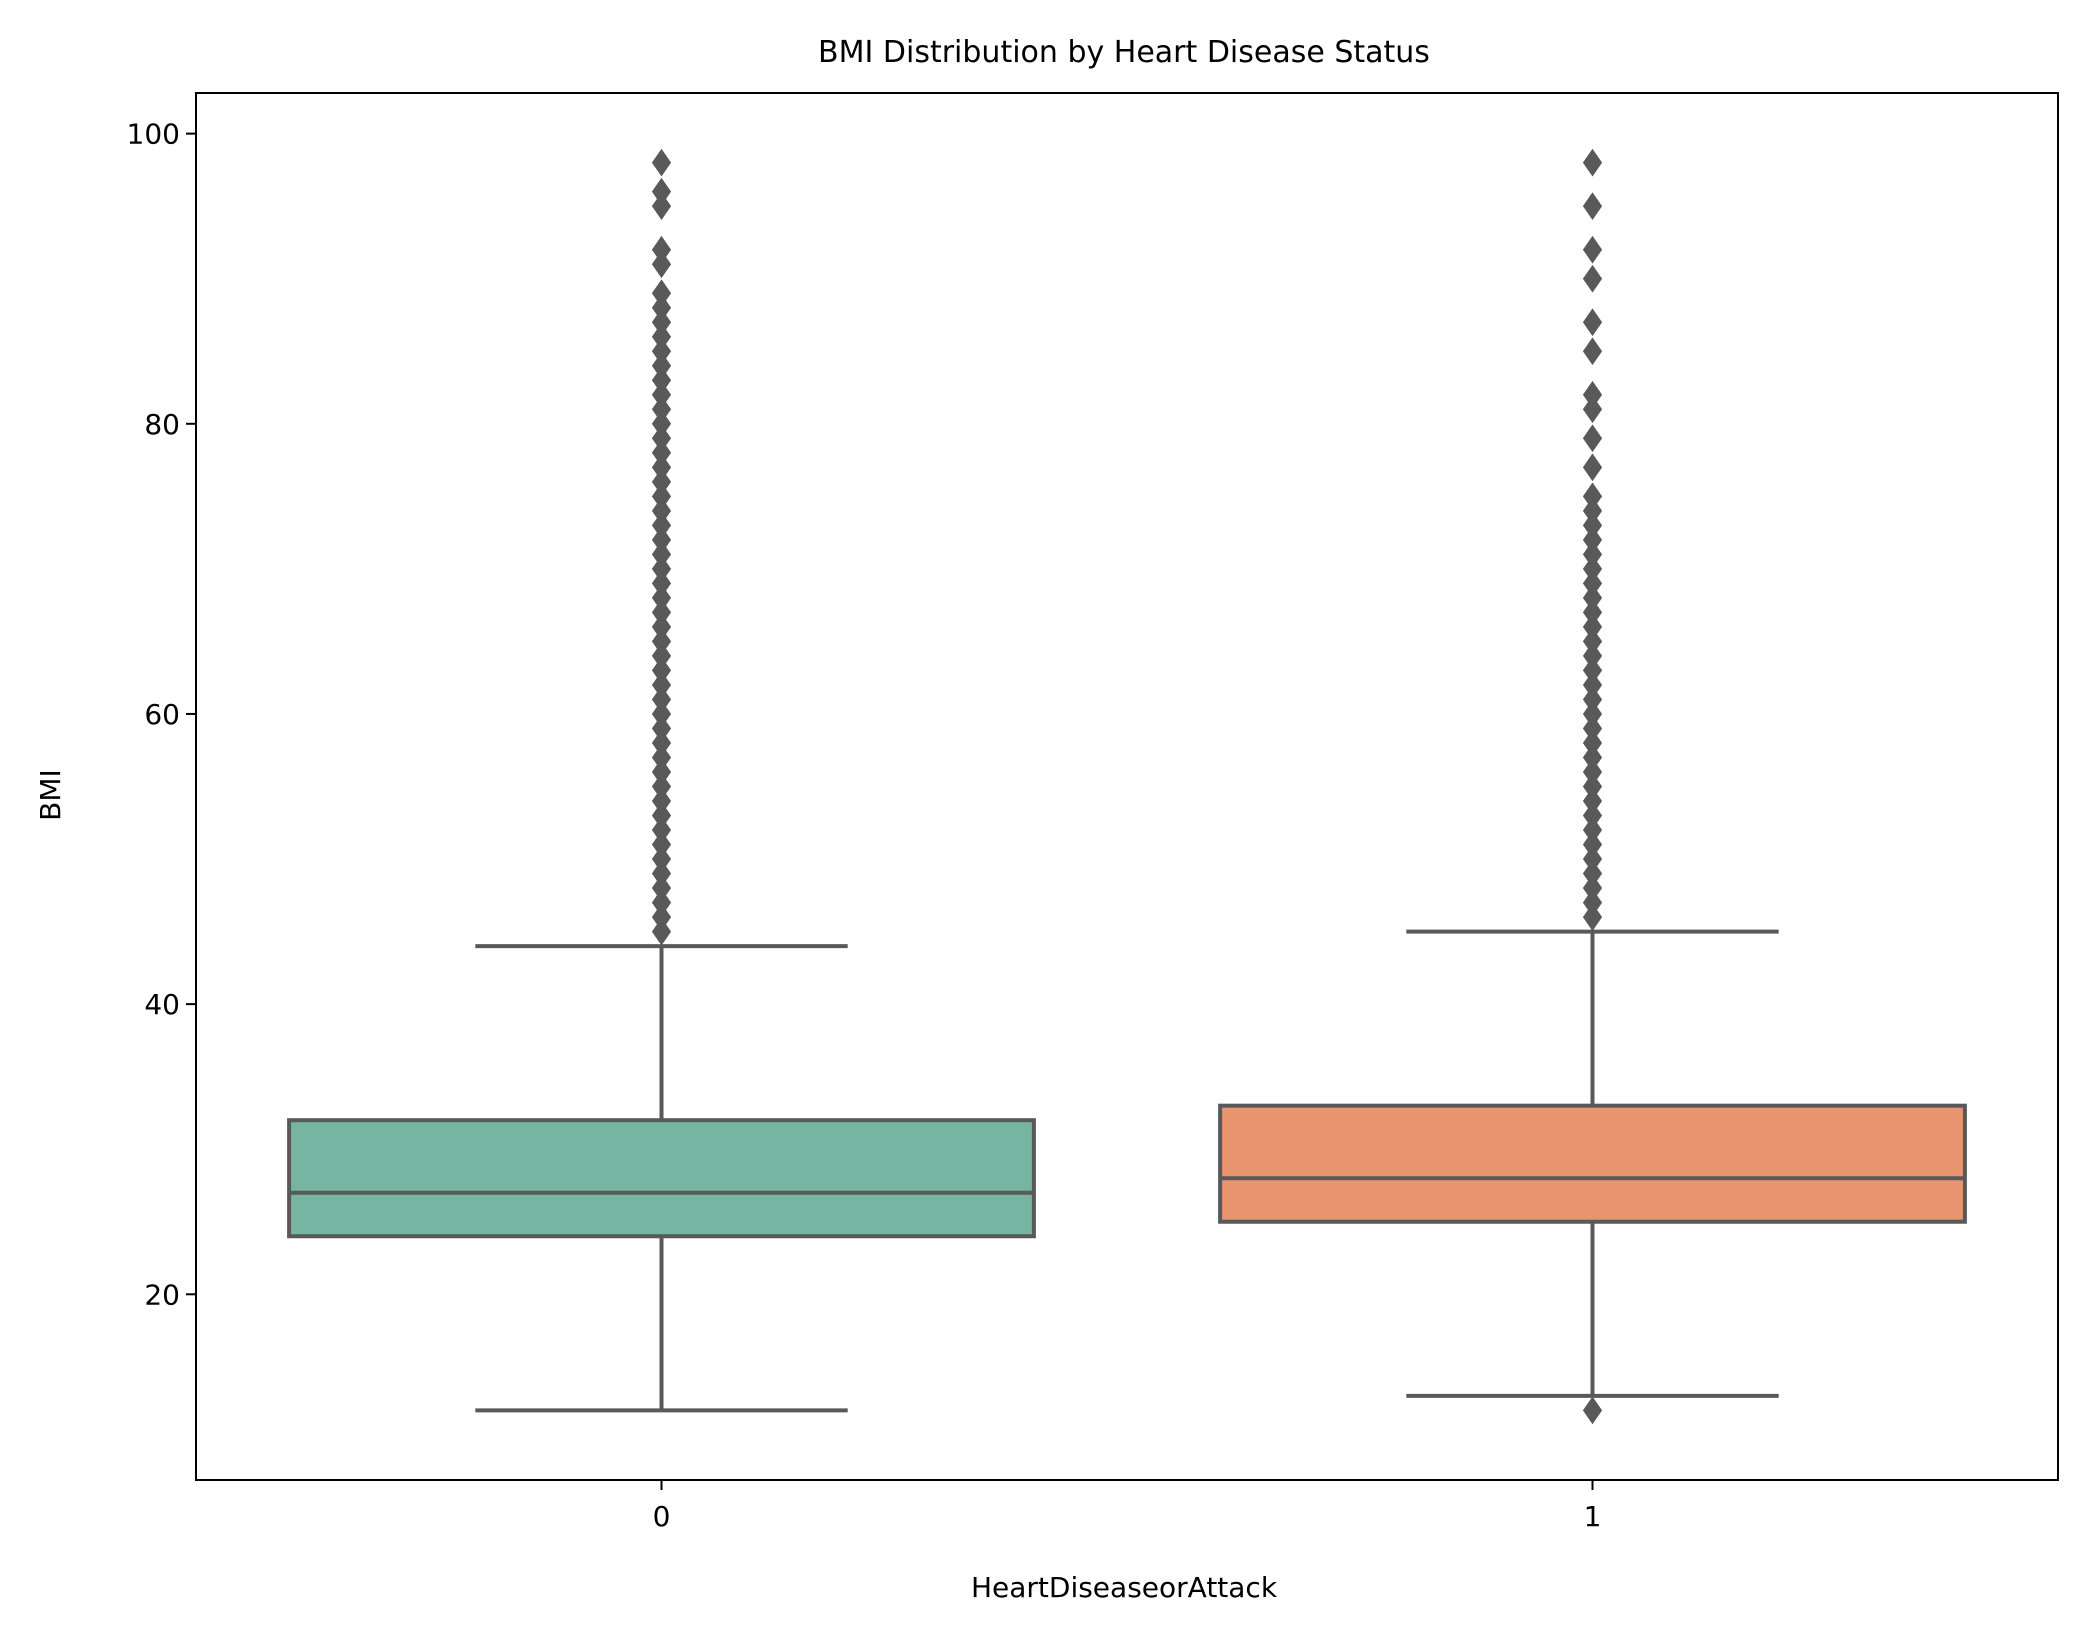 The width and height of the screenshot is (2085, 1638). What do you see at coordinates (1124, 52) in the screenshot?
I see `chart-title: BMI Distribution by Heart Disease Status` at bounding box center [1124, 52].